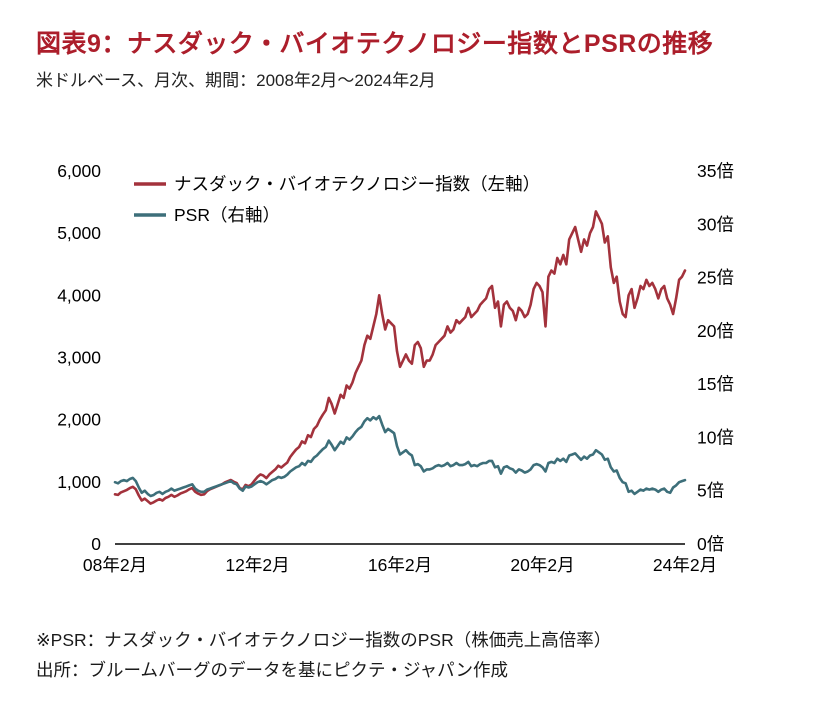  What do you see at coordinates (96, 544) in the screenshot?
I see `y-axis-left-label: 0` at bounding box center [96, 544].